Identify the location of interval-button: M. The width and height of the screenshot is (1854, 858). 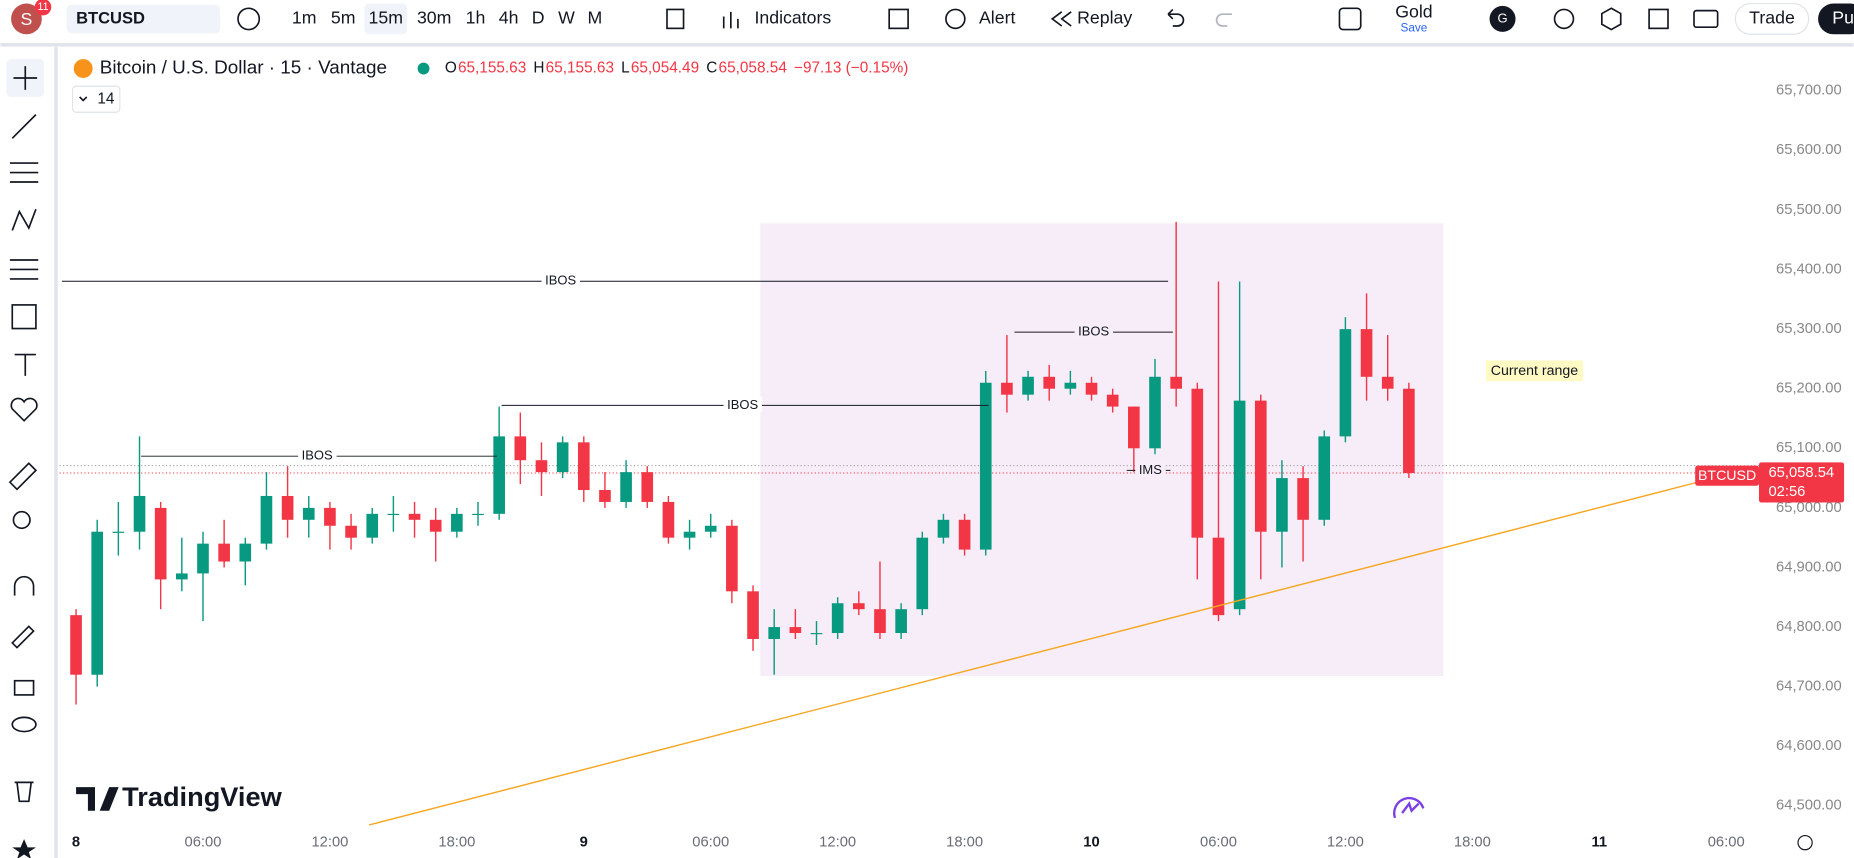
(595, 18).